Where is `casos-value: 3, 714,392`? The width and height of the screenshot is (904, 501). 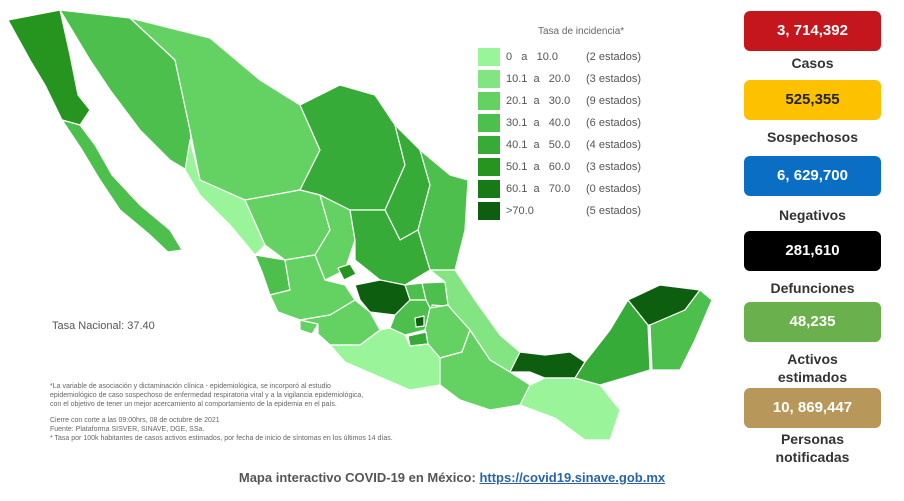 casos-value: 3, 714,392 is located at coordinates (812, 31).